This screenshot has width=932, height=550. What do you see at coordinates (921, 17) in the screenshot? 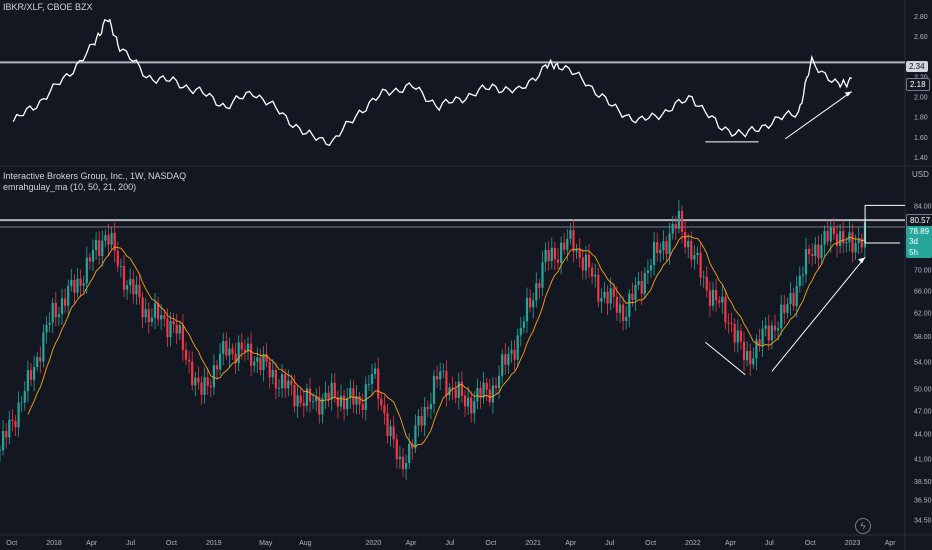
I see `upper-y-tick: 2.80` at bounding box center [921, 17].